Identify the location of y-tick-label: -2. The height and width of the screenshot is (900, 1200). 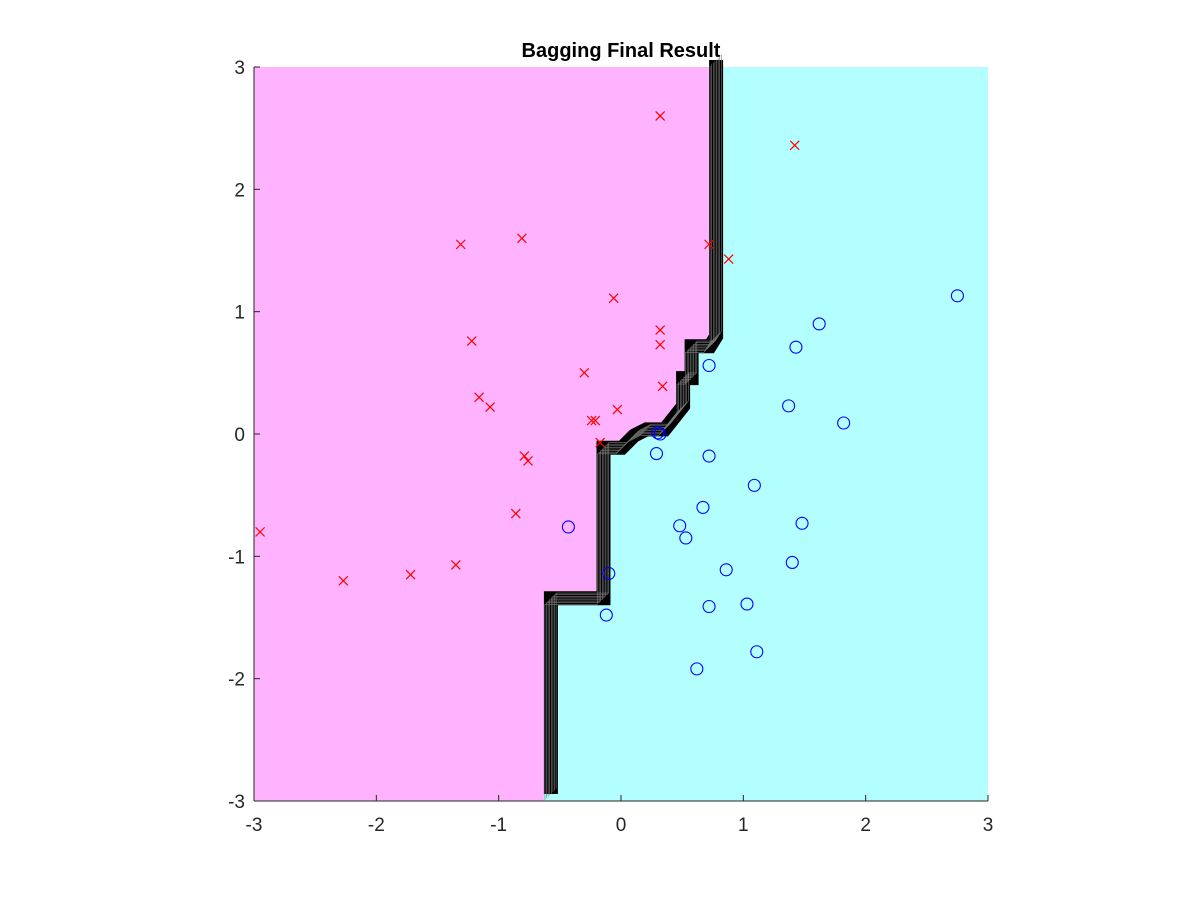
(236, 680).